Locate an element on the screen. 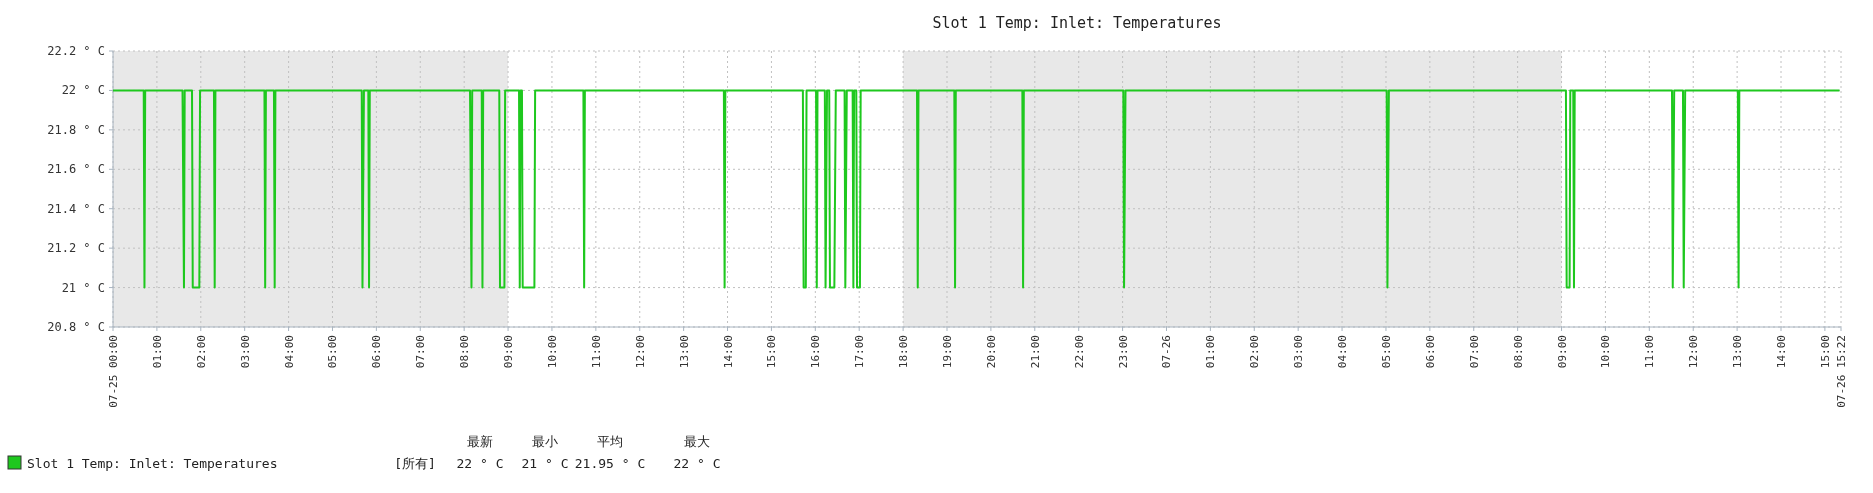 This screenshot has width=1873, height=493. chart-title: Slot 1 Temp: Inlet: Temperatures is located at coordinates (1077, 23).